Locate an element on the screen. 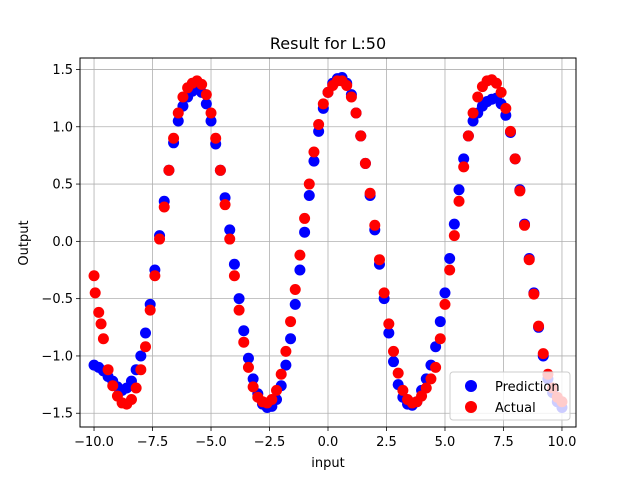 This screenshot has height=480, width=640. legend-marker-prediction is located at coordinates (471, 386).